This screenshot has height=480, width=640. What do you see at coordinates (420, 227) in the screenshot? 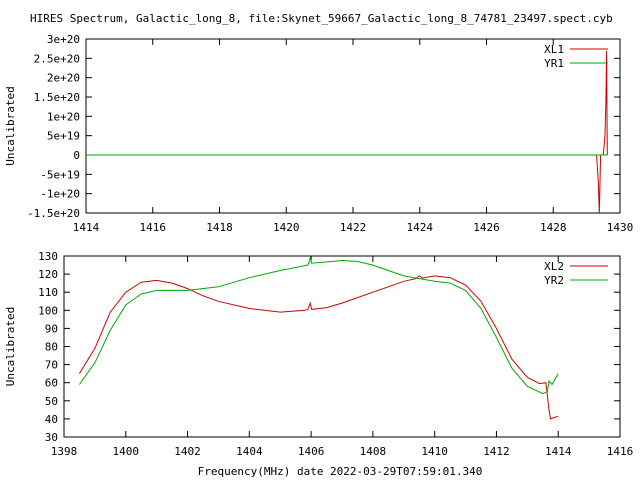
I see `top-x-tick-label: 1424` at bounding box center [420, 227].